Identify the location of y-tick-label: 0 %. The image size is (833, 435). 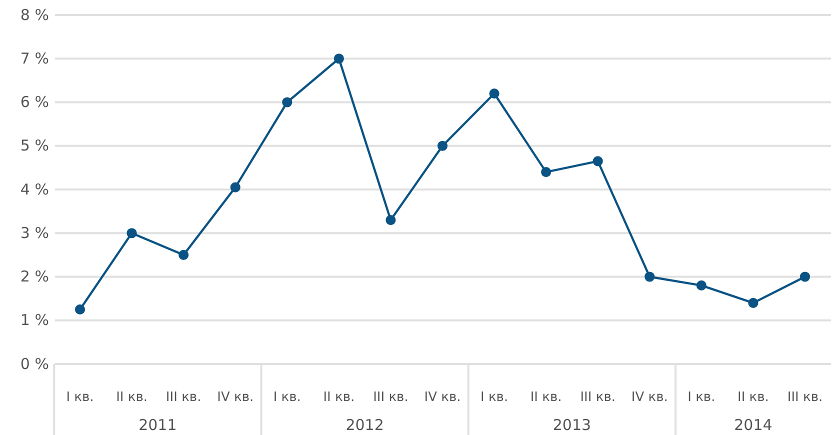
(34, 363).